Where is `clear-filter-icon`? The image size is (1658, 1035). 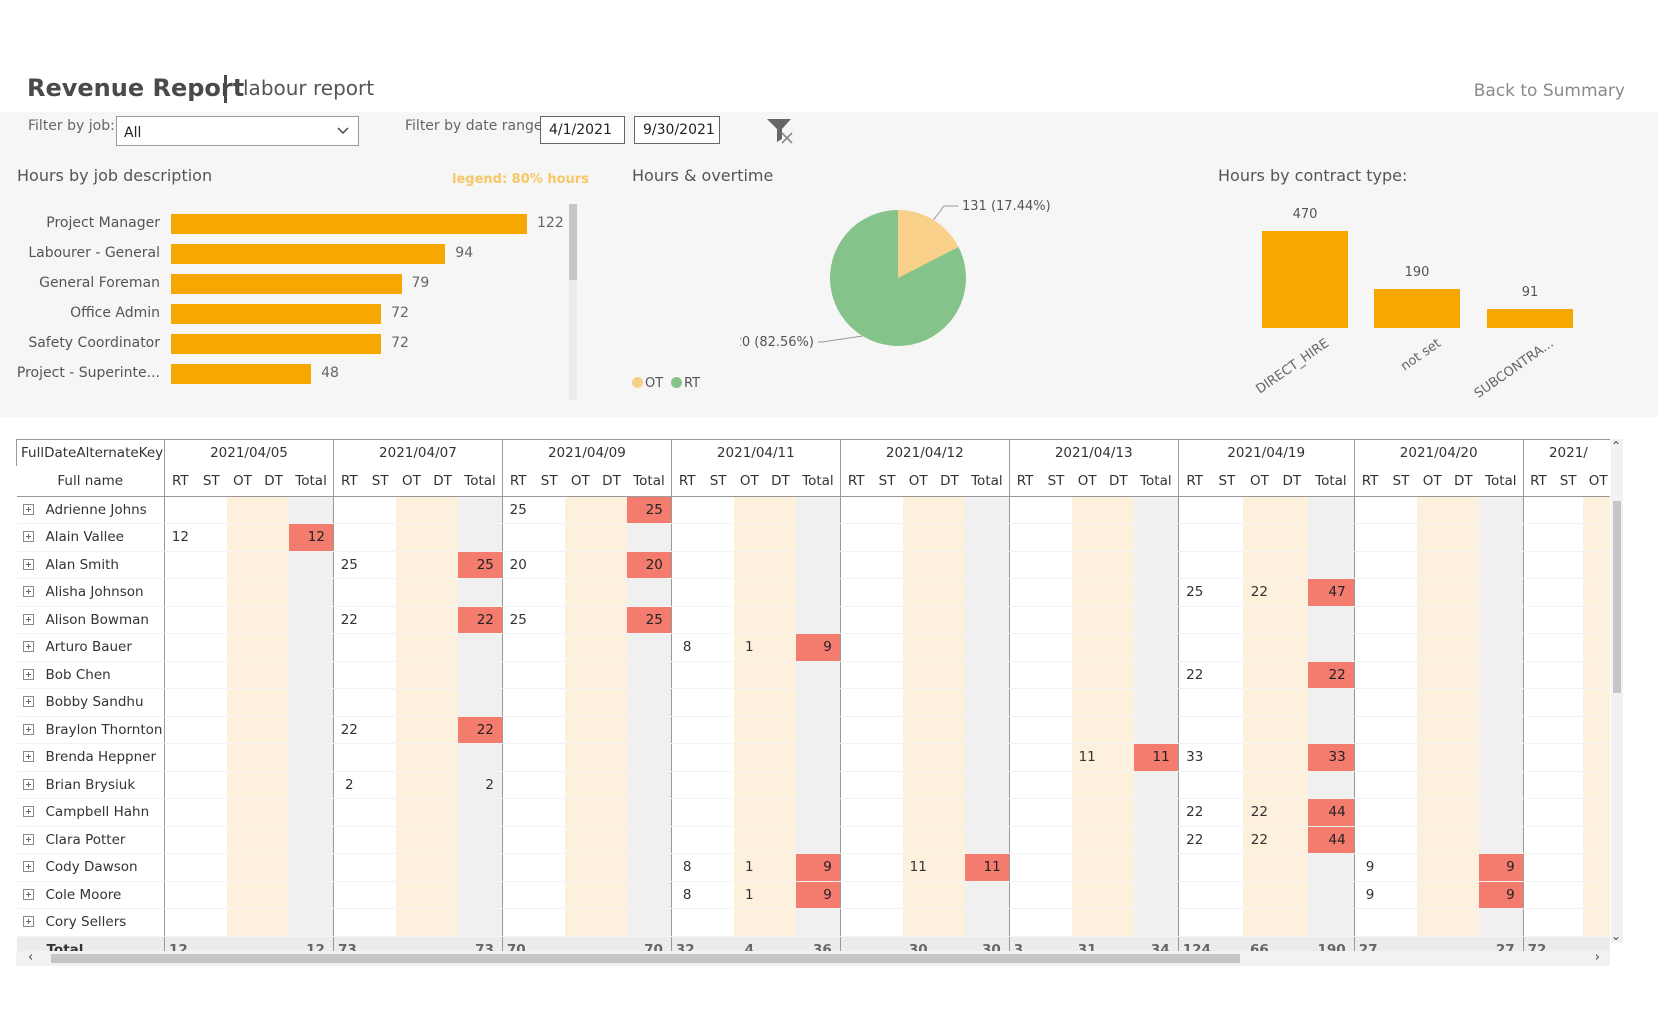 clear-filter-icon is located at coordinates (780, 131).